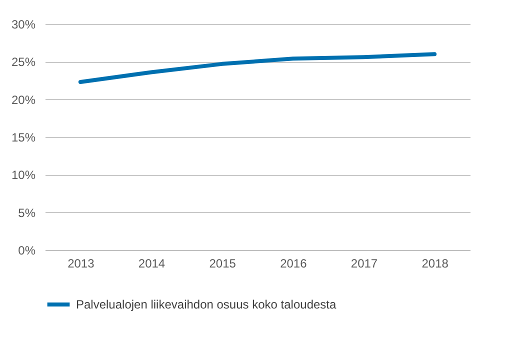  What do you see at coordinates (222, 263) in the screenshot?
I see `x-tick-label: 2015` at bounding box center [222, 263].